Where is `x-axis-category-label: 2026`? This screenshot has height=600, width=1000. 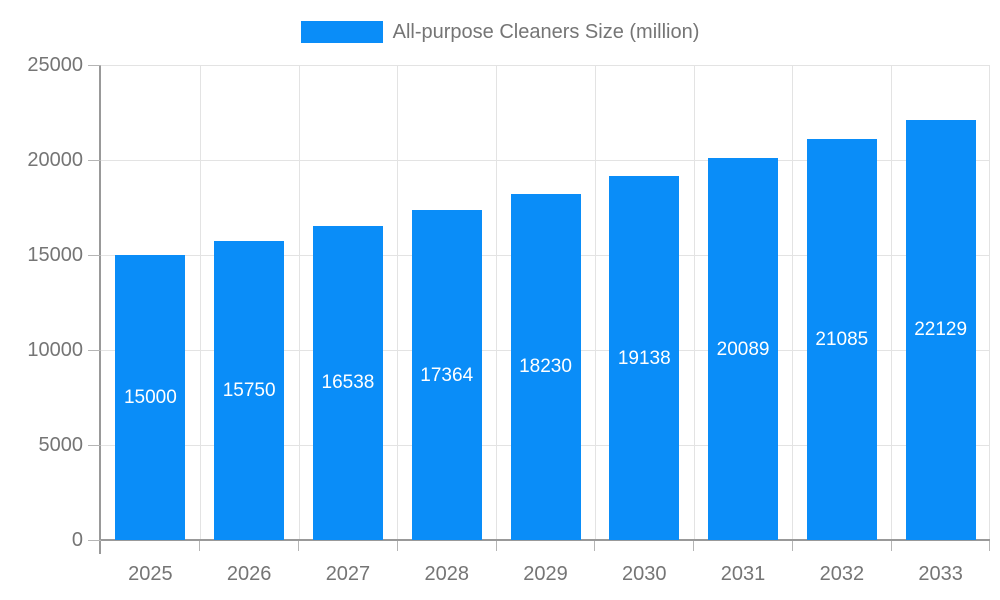
x-axis-category-label: 2026 is located at coordinates (249, 574).